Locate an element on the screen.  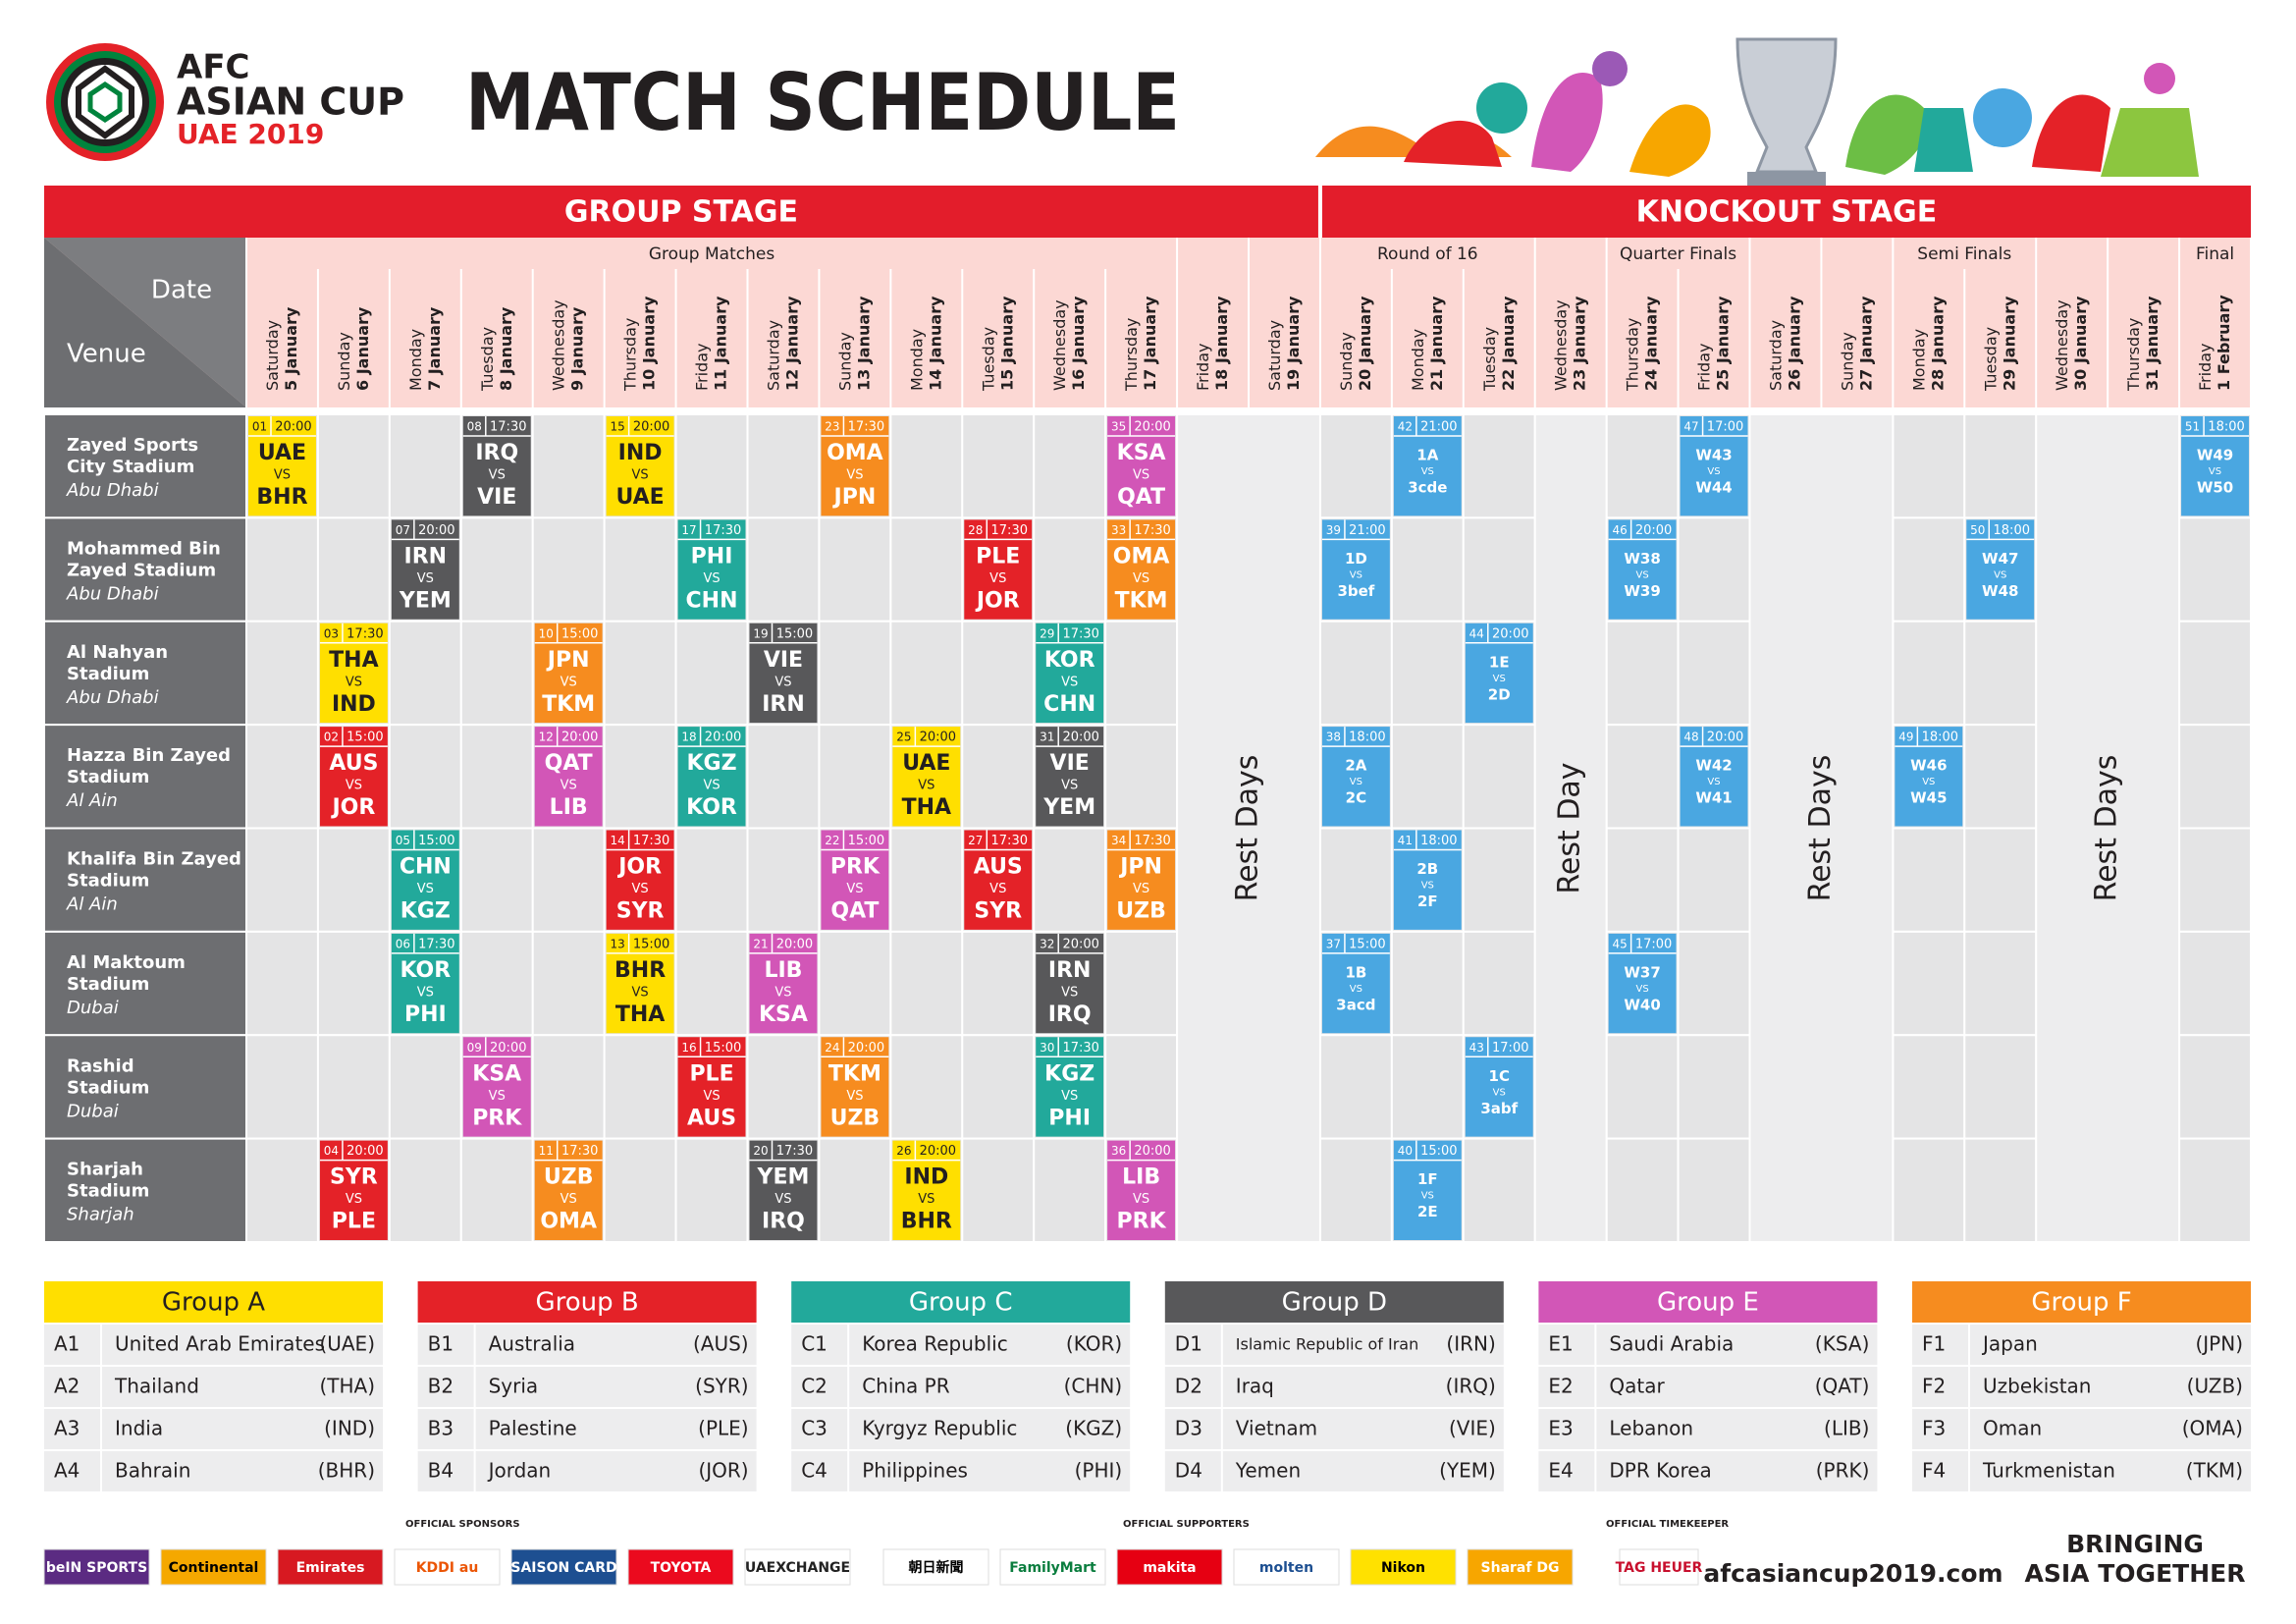
team-slot: C4 is located at coordinates (814, 1471).